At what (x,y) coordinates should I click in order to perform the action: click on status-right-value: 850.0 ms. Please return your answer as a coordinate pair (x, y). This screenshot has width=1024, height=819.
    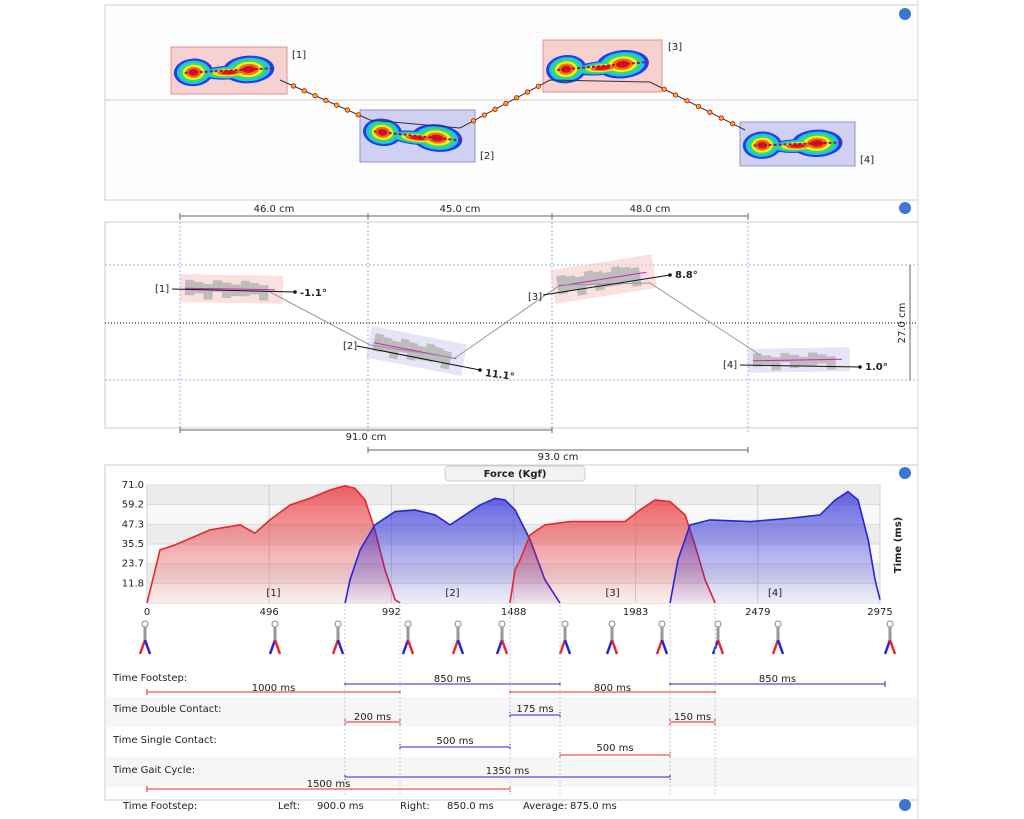
    Looking at the image, I should click on (470, 806).